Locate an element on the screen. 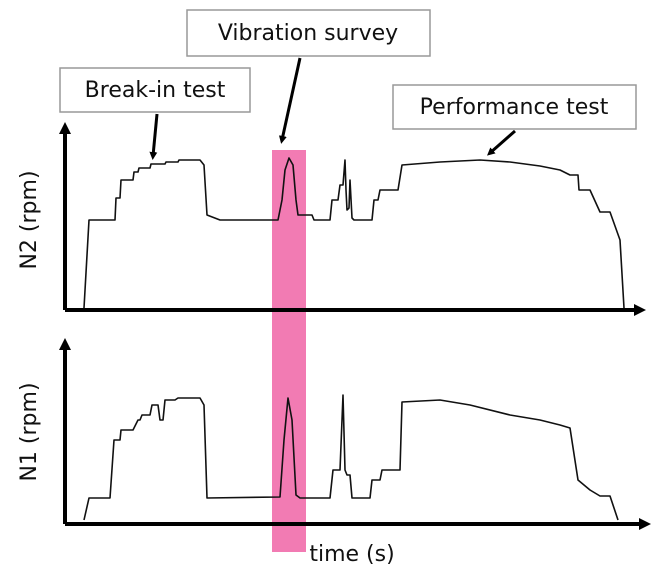  callout-label: Vibration survey is located at coordinates (308, 33).